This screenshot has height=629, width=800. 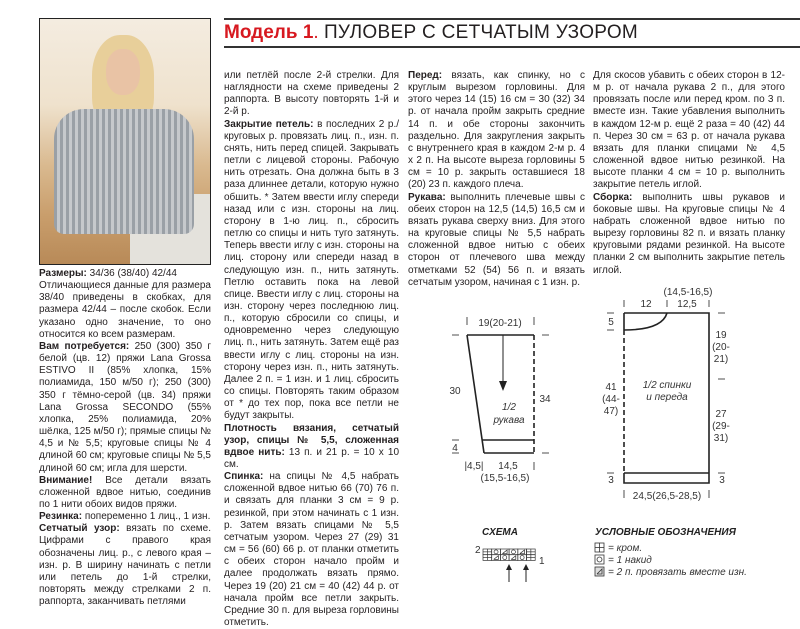 I want to click on side-height-alt-1: (29-, so click(x=721, y=426).